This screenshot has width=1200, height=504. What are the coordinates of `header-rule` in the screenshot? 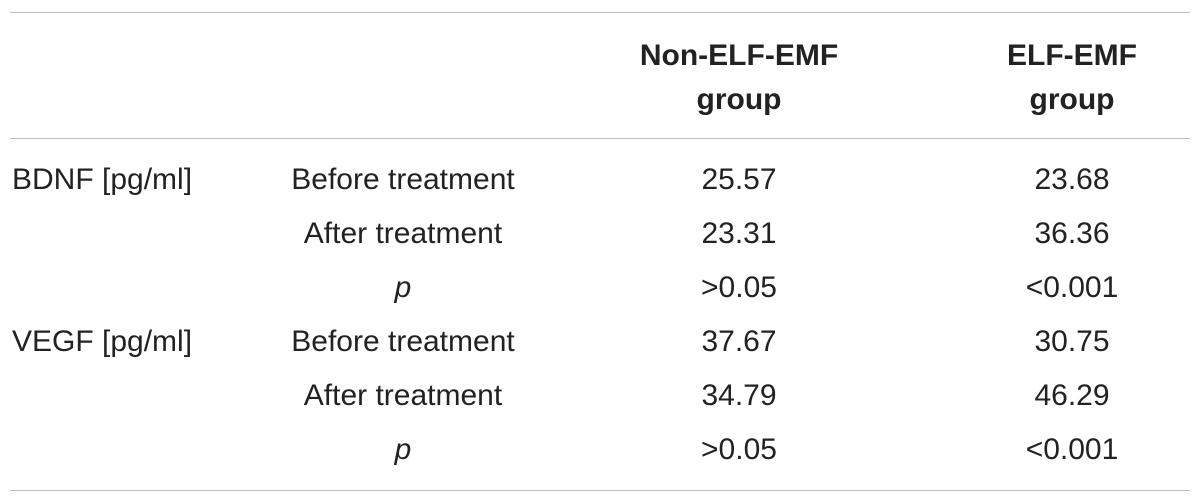 It's located at (600, 138).